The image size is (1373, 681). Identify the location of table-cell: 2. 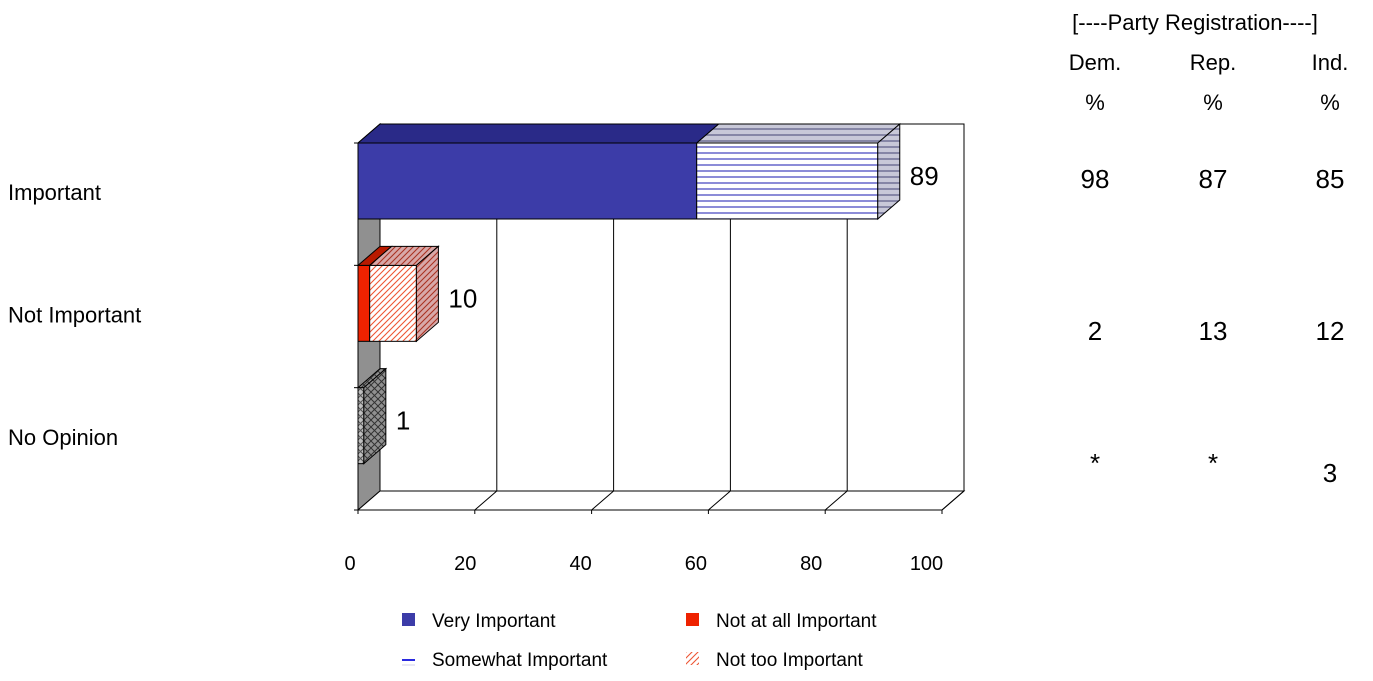
(1095, 331).